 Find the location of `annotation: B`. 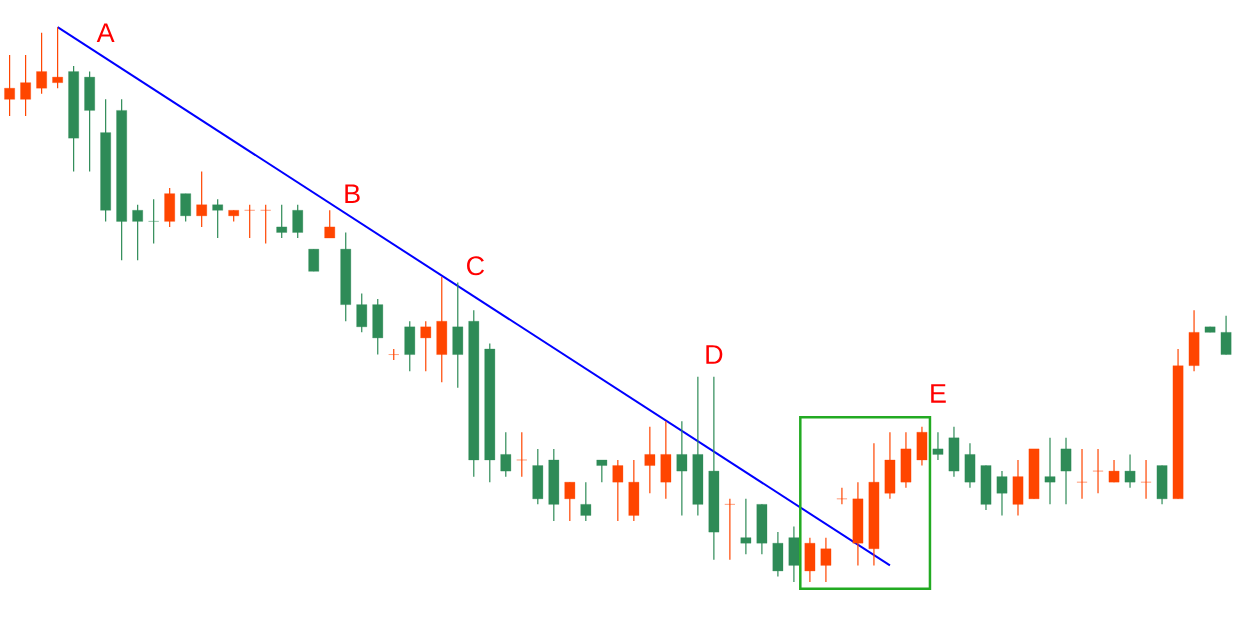

annotation: B is located at coordinates (352, 193).